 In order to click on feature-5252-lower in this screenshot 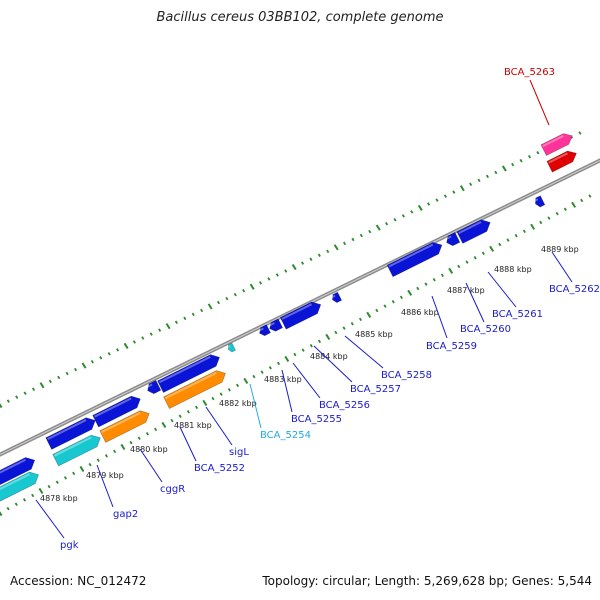, I will do `click(196, 388)`.